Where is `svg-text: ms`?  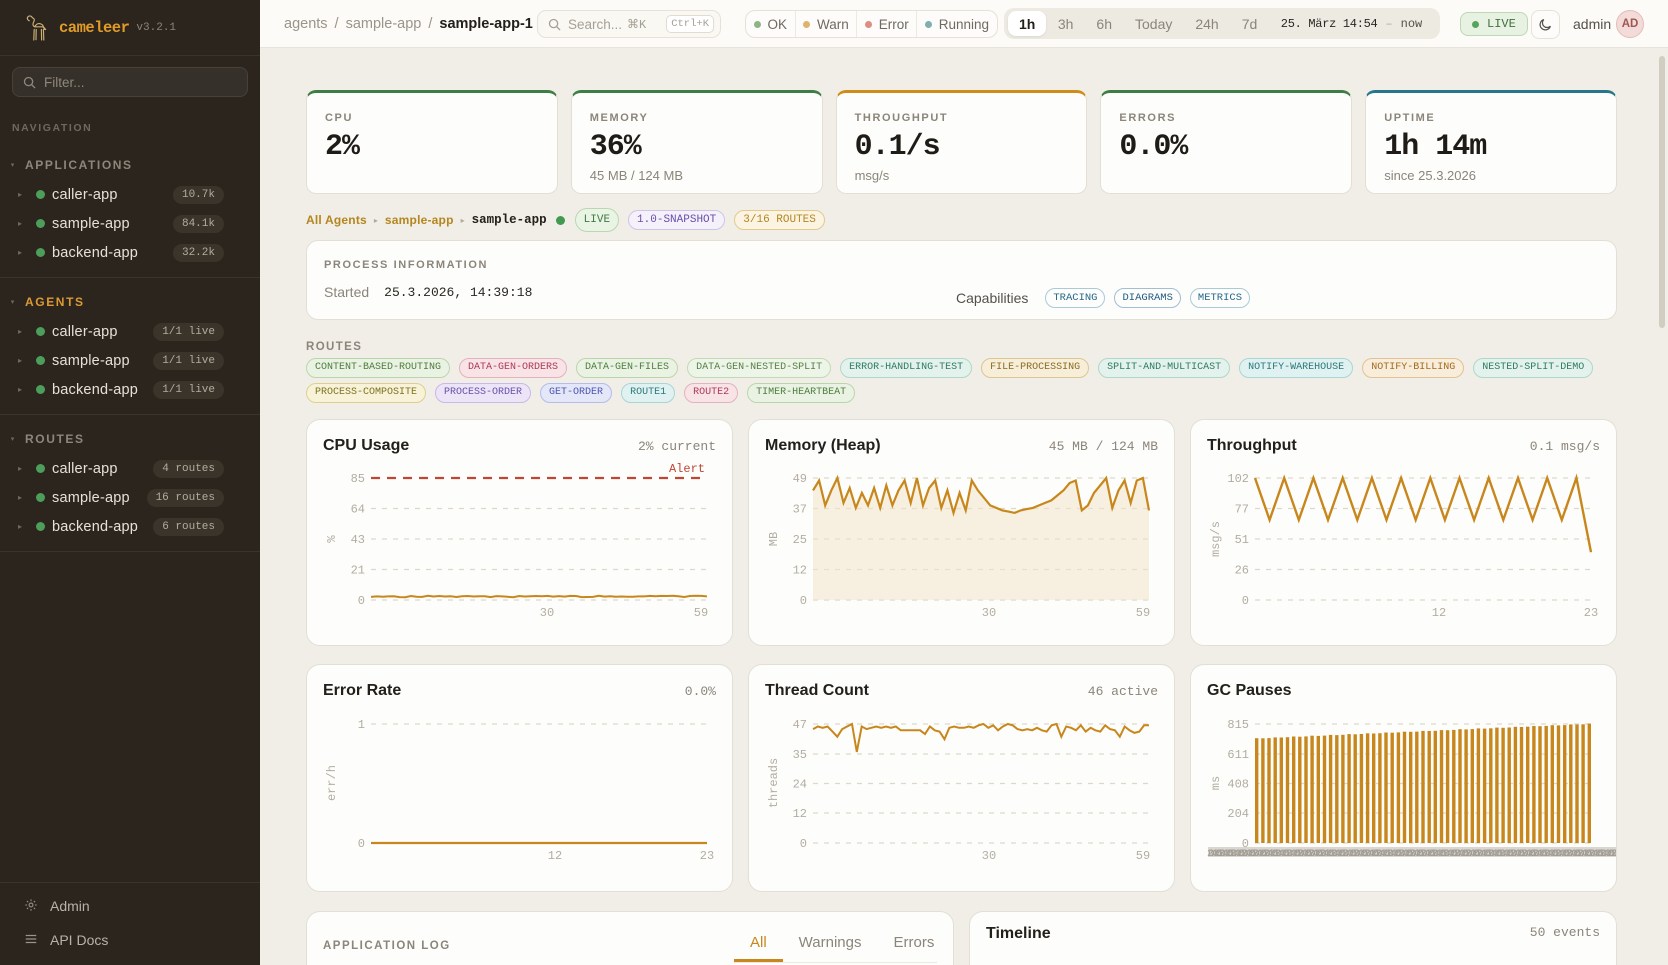 svg-text: ms is located at coordinates (1216, 783).